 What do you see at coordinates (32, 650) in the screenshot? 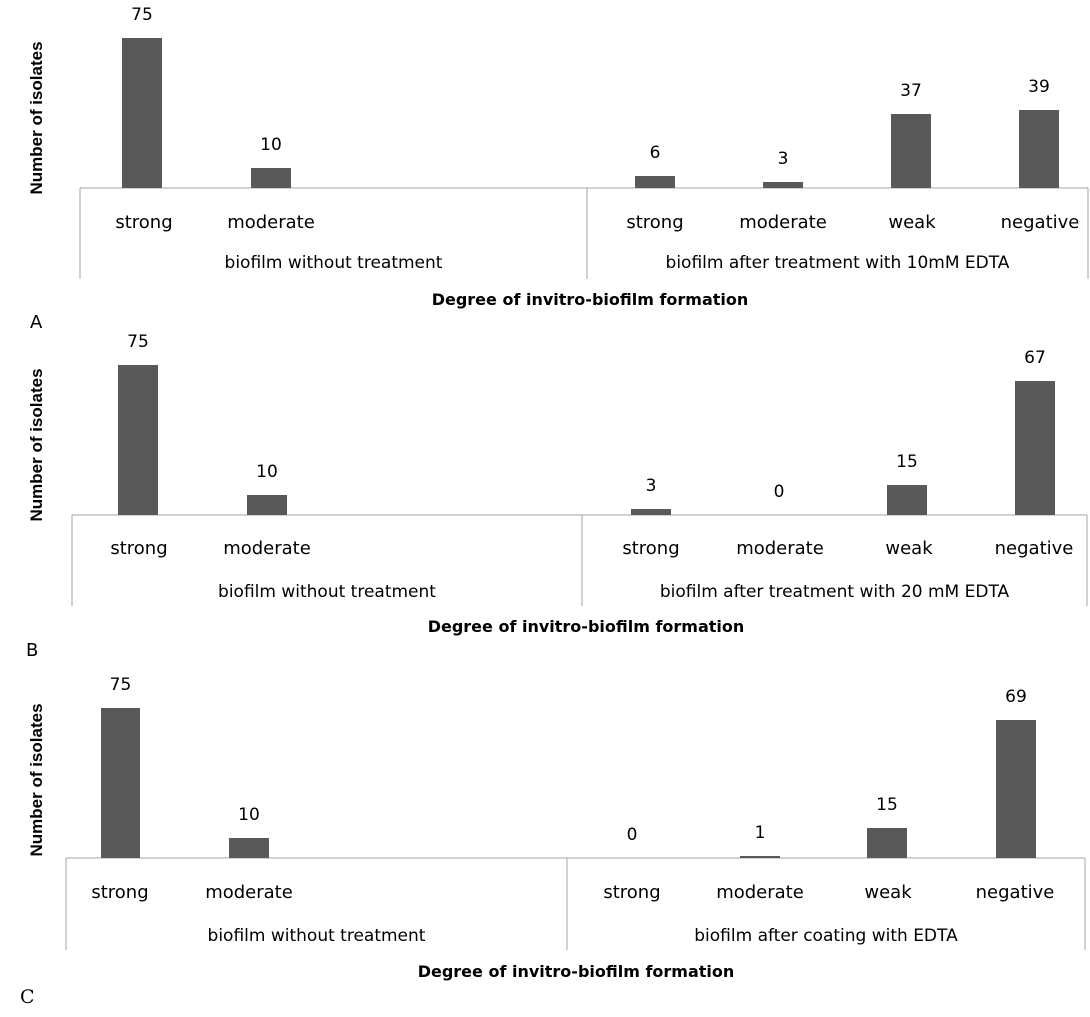
I see `panel-label: B` at bounding box center [32, 650].